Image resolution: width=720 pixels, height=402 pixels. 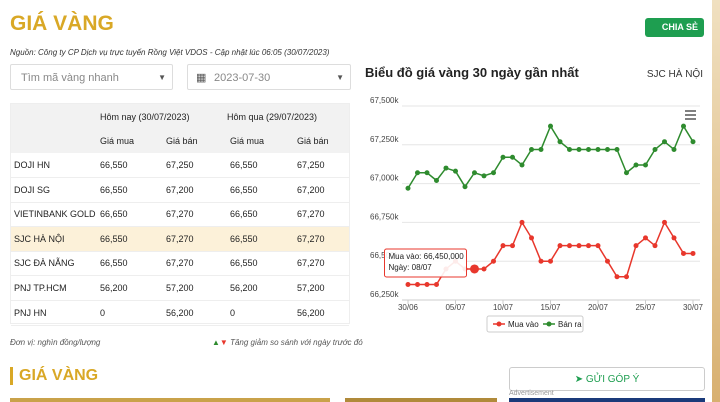 I want to click on search-box: Tìm mã vàng nhanh ▼, so click(x=91, y=77).